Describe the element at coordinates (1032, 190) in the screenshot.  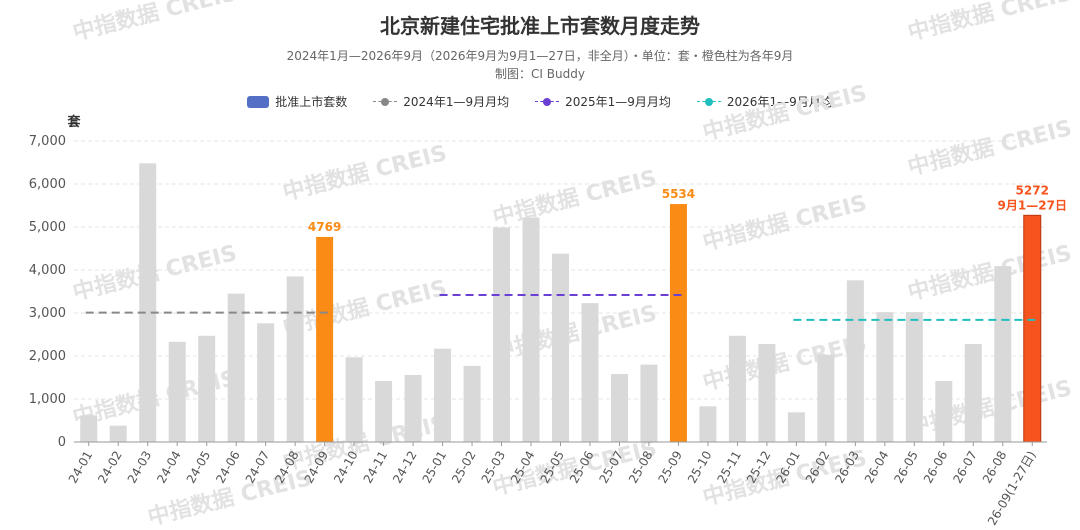
I see `data-label: 5272` at that location.